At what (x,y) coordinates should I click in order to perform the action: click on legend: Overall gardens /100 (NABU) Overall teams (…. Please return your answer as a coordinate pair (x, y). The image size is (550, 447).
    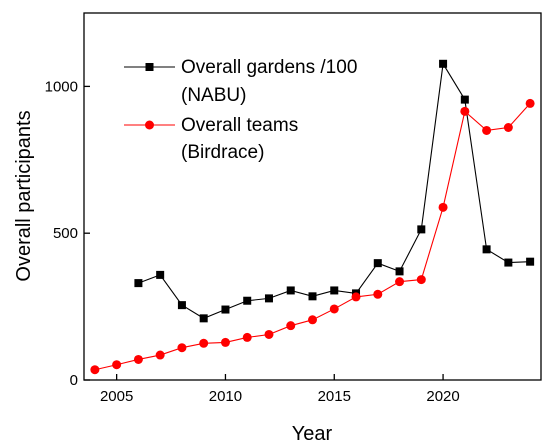
    Looking at the image, I should click on (240, 110).